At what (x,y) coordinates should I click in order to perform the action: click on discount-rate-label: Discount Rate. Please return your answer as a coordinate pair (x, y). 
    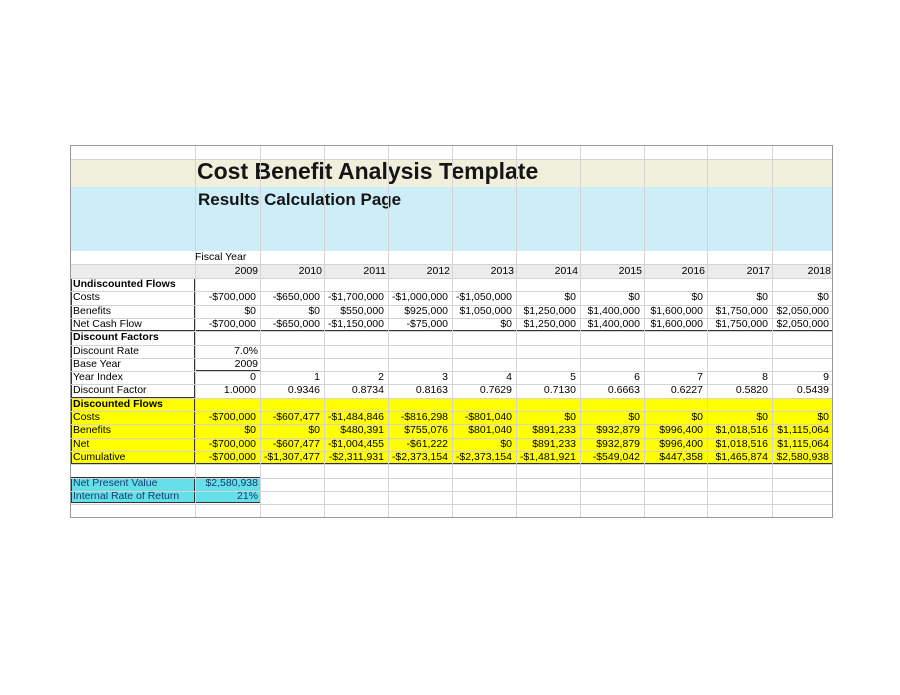
    Looking at the image, I should click on (106, 350).